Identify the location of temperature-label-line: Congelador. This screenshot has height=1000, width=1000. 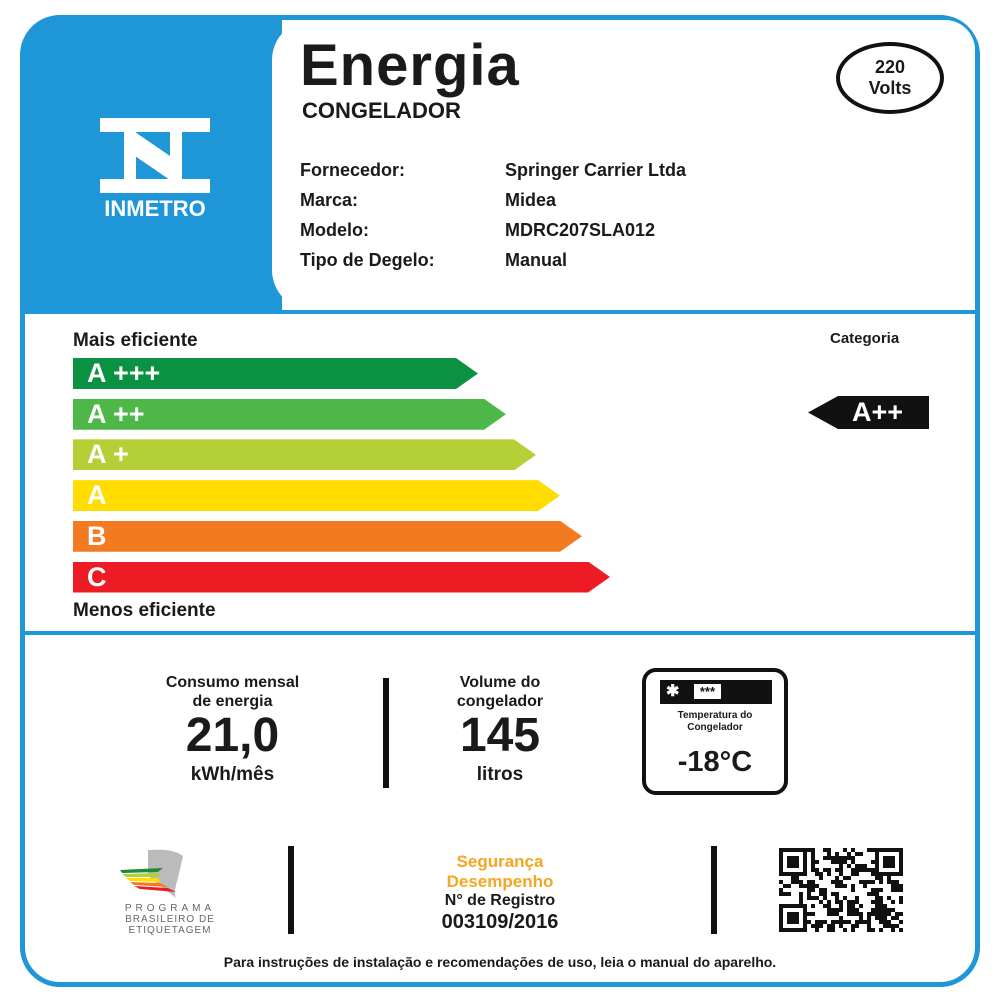
(715, 727).